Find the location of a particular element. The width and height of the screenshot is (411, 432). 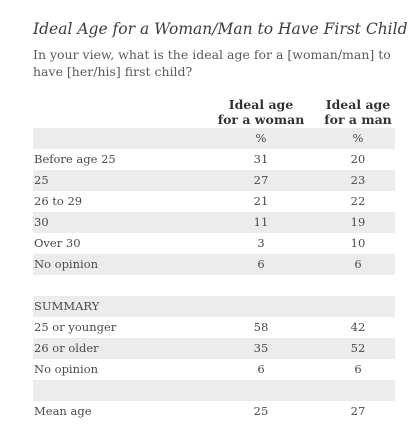

cell-woman: % is located at coordinates (261, 138).